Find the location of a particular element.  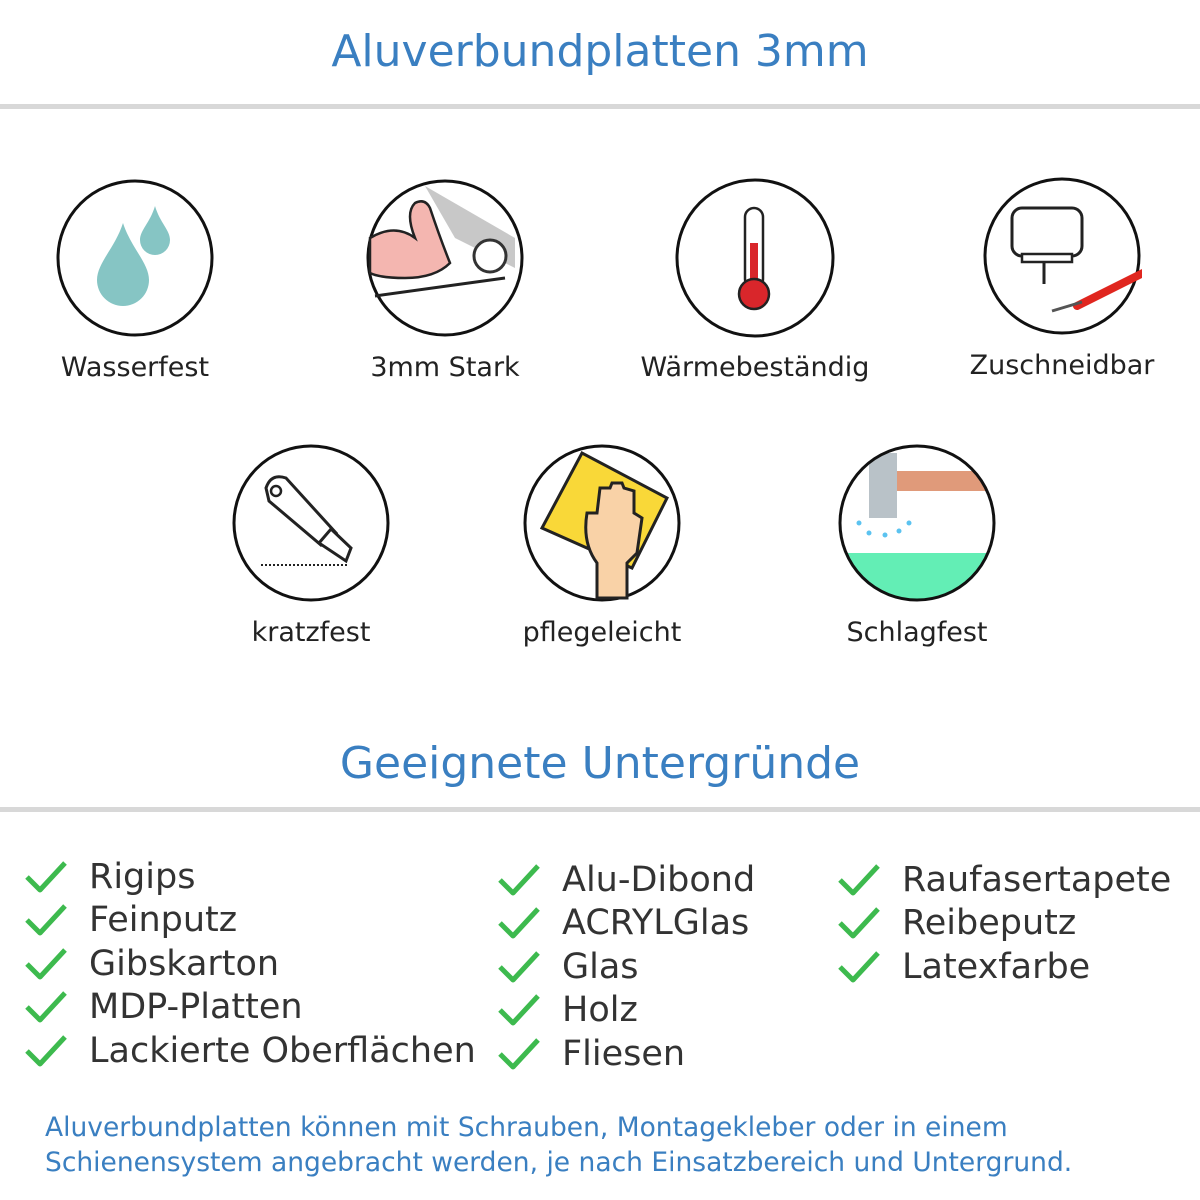

hand-sponge-icon is located at coordinates (602, 523).